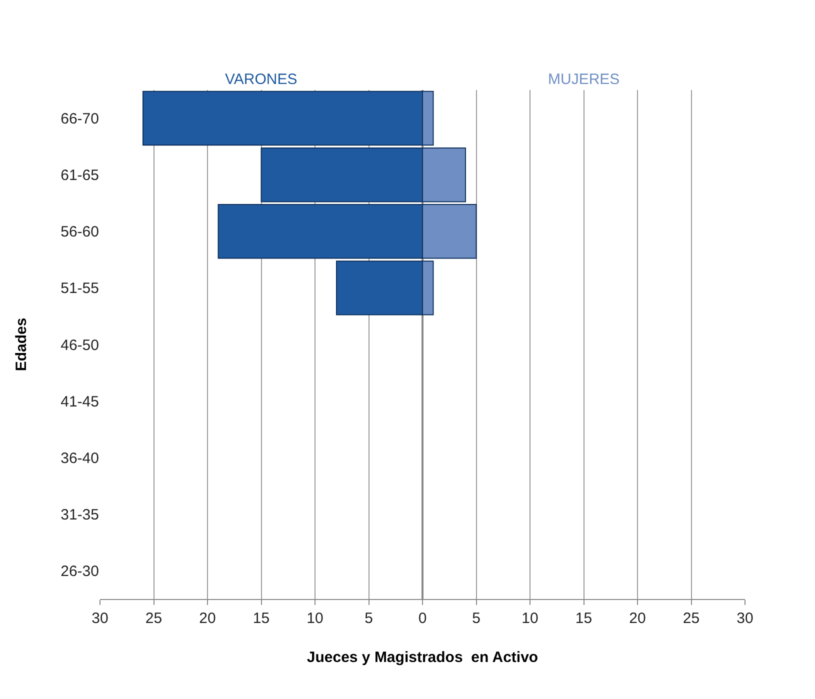  What do you see at coordinates (79, 345) in the screenshot?
I see `y-tick-label: 46-50` at bounding box center [79, 345].